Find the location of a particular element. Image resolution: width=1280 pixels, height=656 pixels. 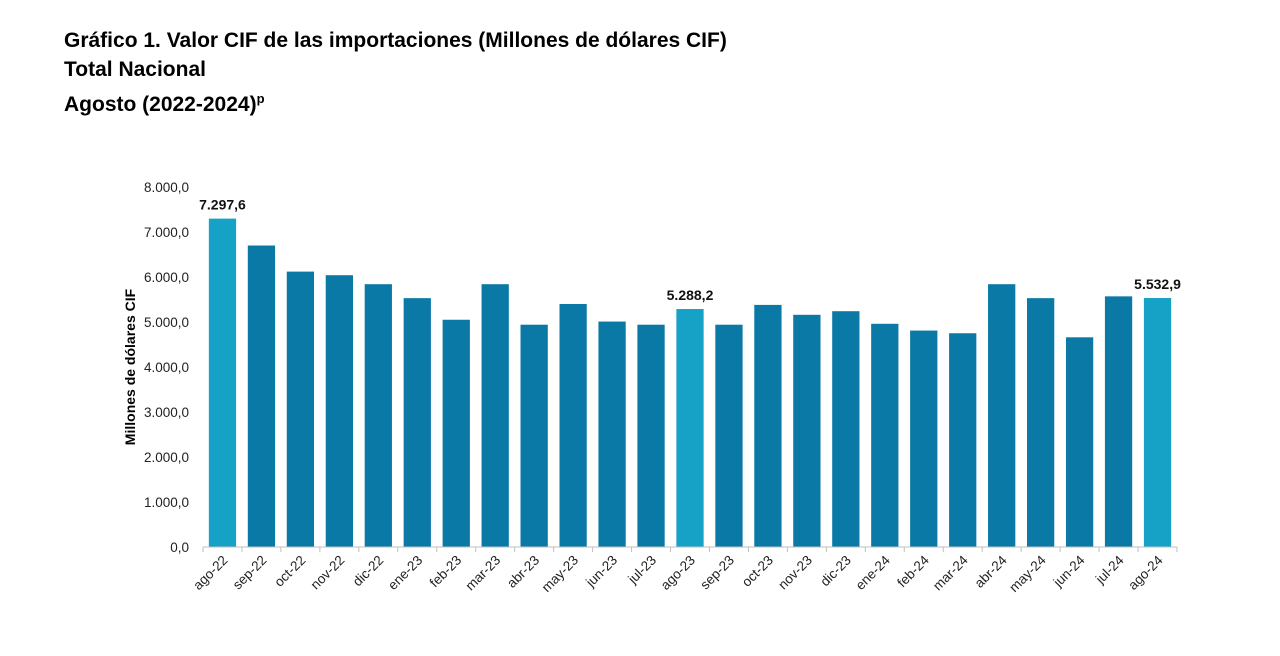

x-tick-label: ene-24 is located at coordinates (873, 572).